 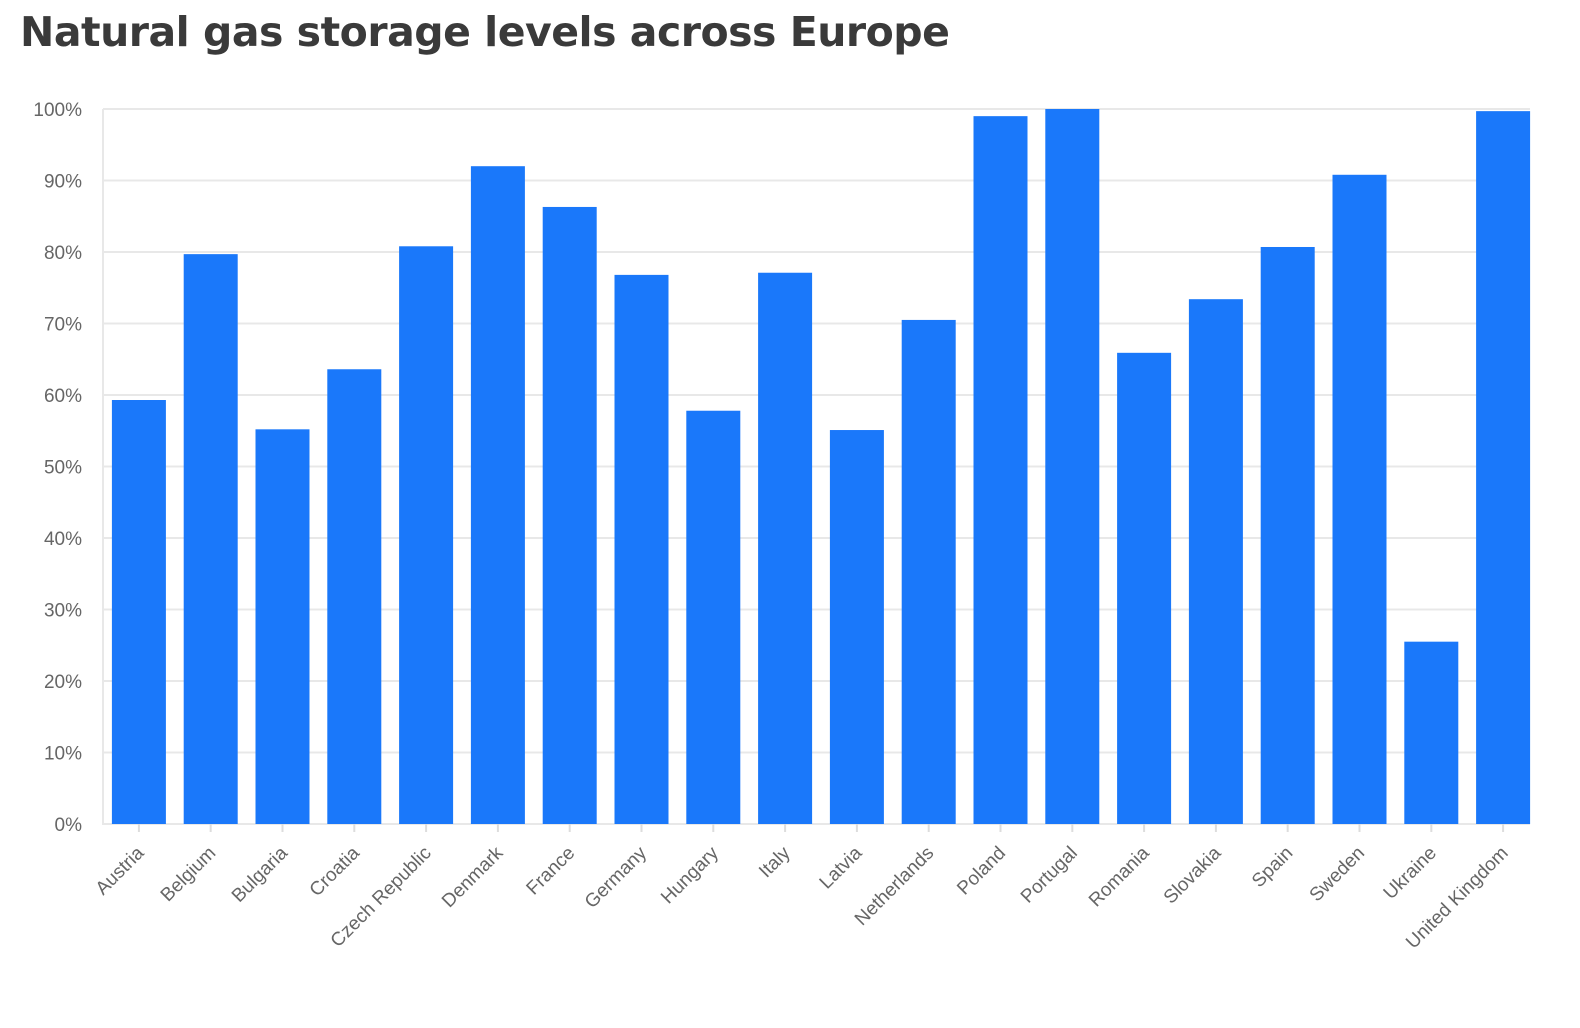 What do you see at coordinates (63, 396) in the screenshot?
I see `y-tick-label: 60%` at bounding box center [63, 396].